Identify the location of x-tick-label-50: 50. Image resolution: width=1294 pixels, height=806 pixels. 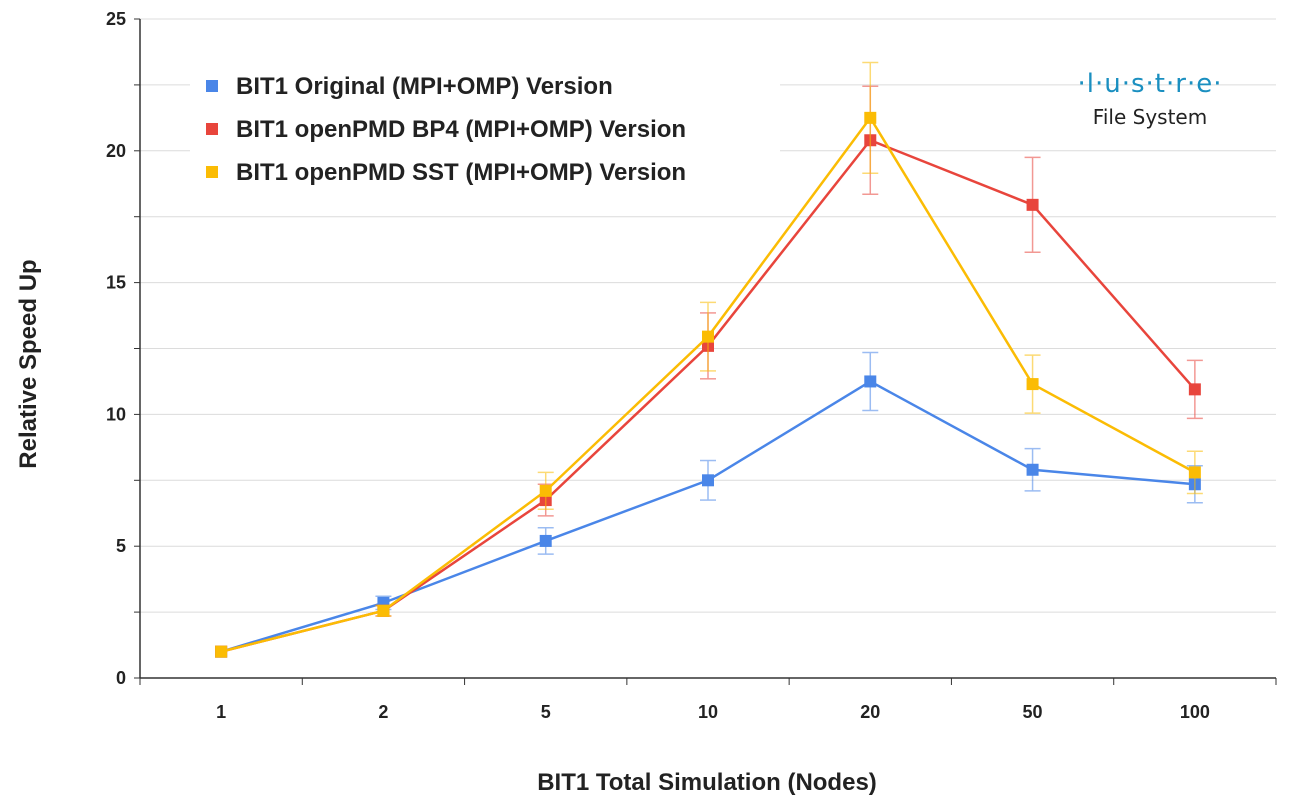
(1033, 712).